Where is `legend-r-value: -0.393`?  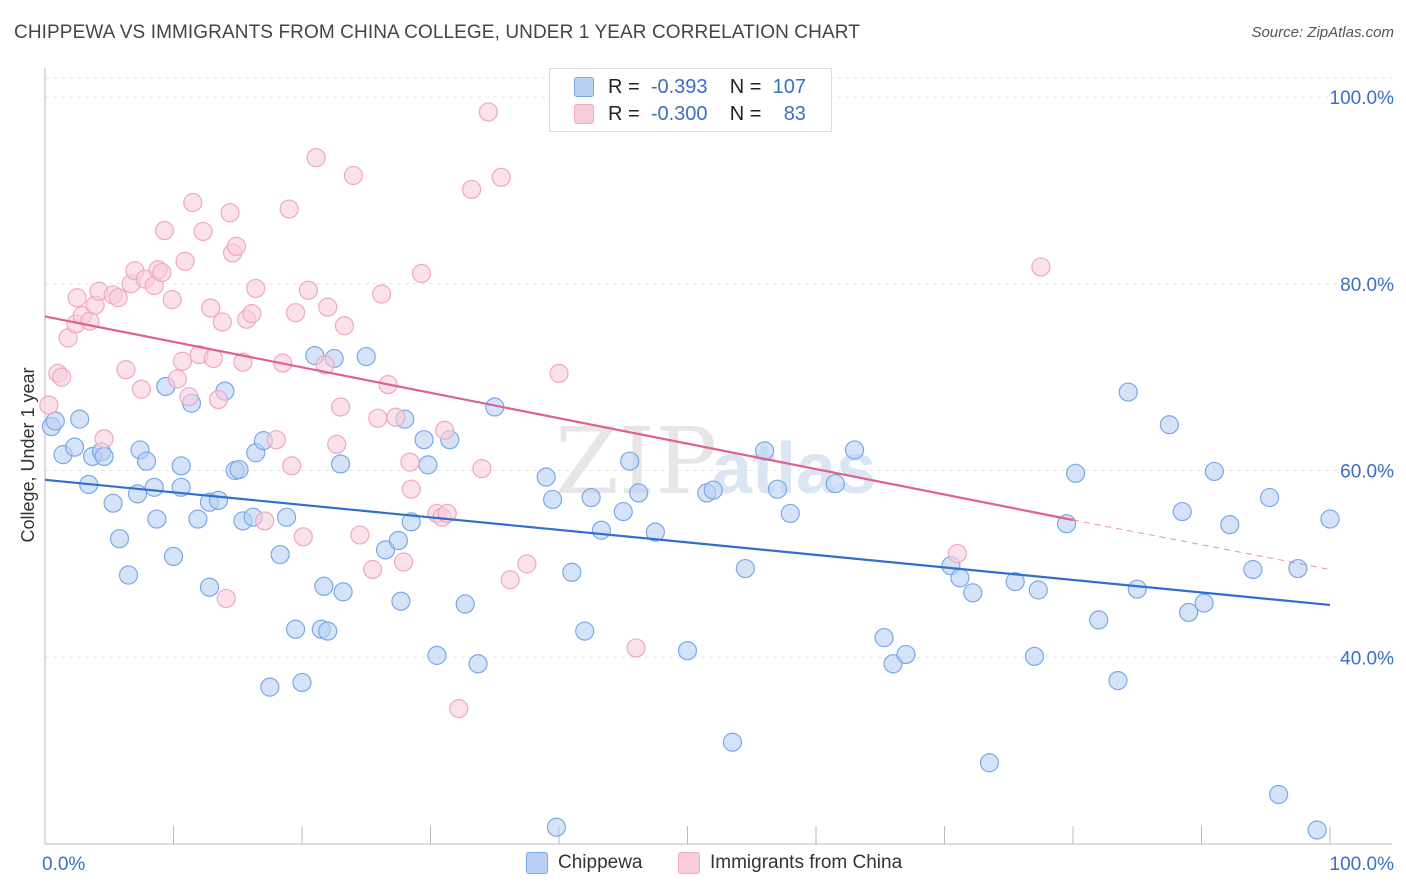 legend-r-value: -0.393 is located at coordinates (679, 86).